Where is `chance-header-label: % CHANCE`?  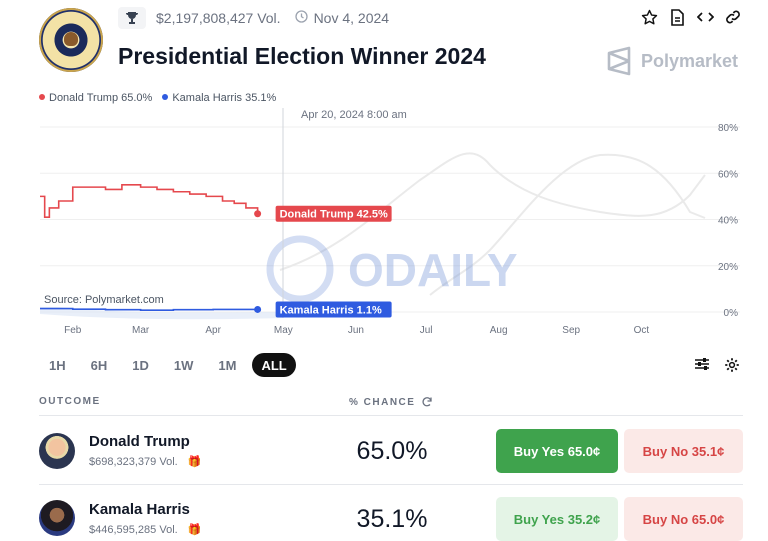 chance-header-label: % CHANCE is located at coordinates (382, 402).